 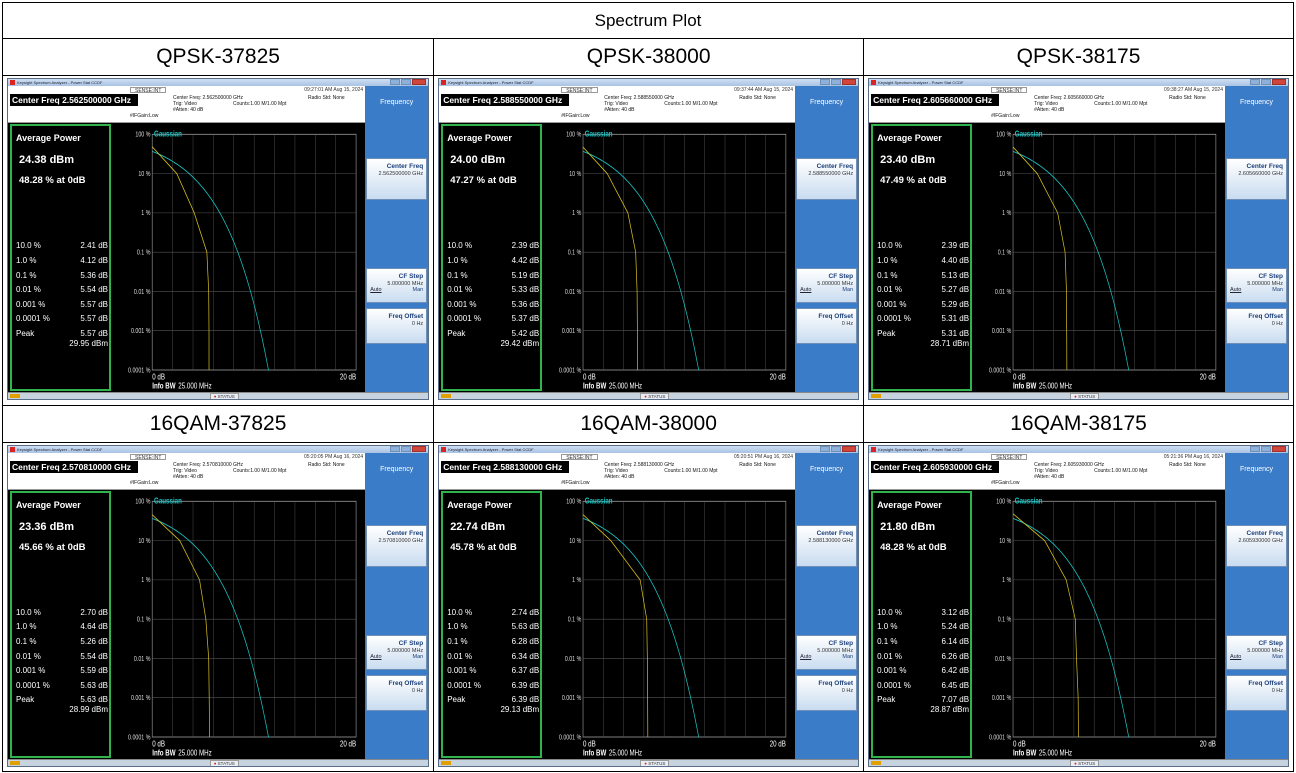 What do you see at coordinates (52, 547) in the screenshot?
I see `pct-at-0db: 45.66 % at 0dB` at bounding box center [52, 547].